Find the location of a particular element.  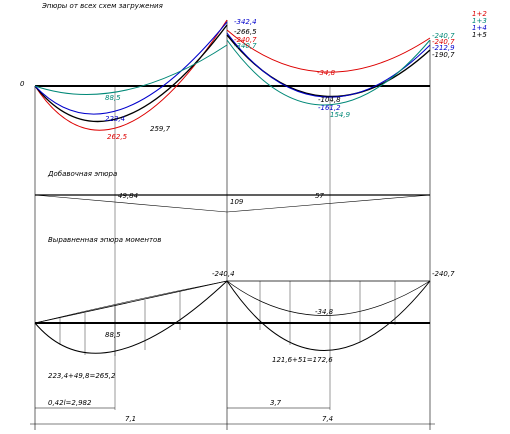

section-title: Добавочная эпюра is located at coordinates (82, 174).